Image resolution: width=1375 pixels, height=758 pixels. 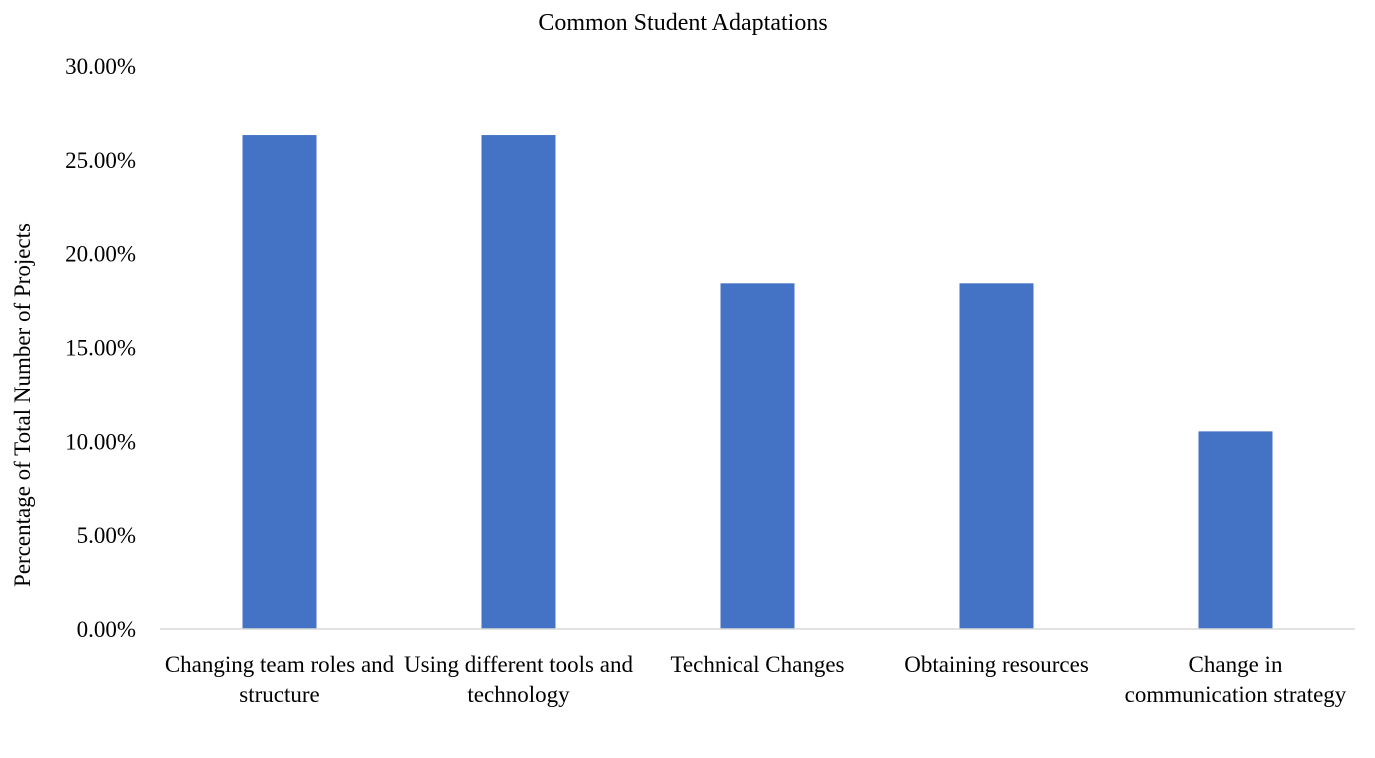 I want to click on y-tick-label: 15.00%, so click(x=100, y=348).